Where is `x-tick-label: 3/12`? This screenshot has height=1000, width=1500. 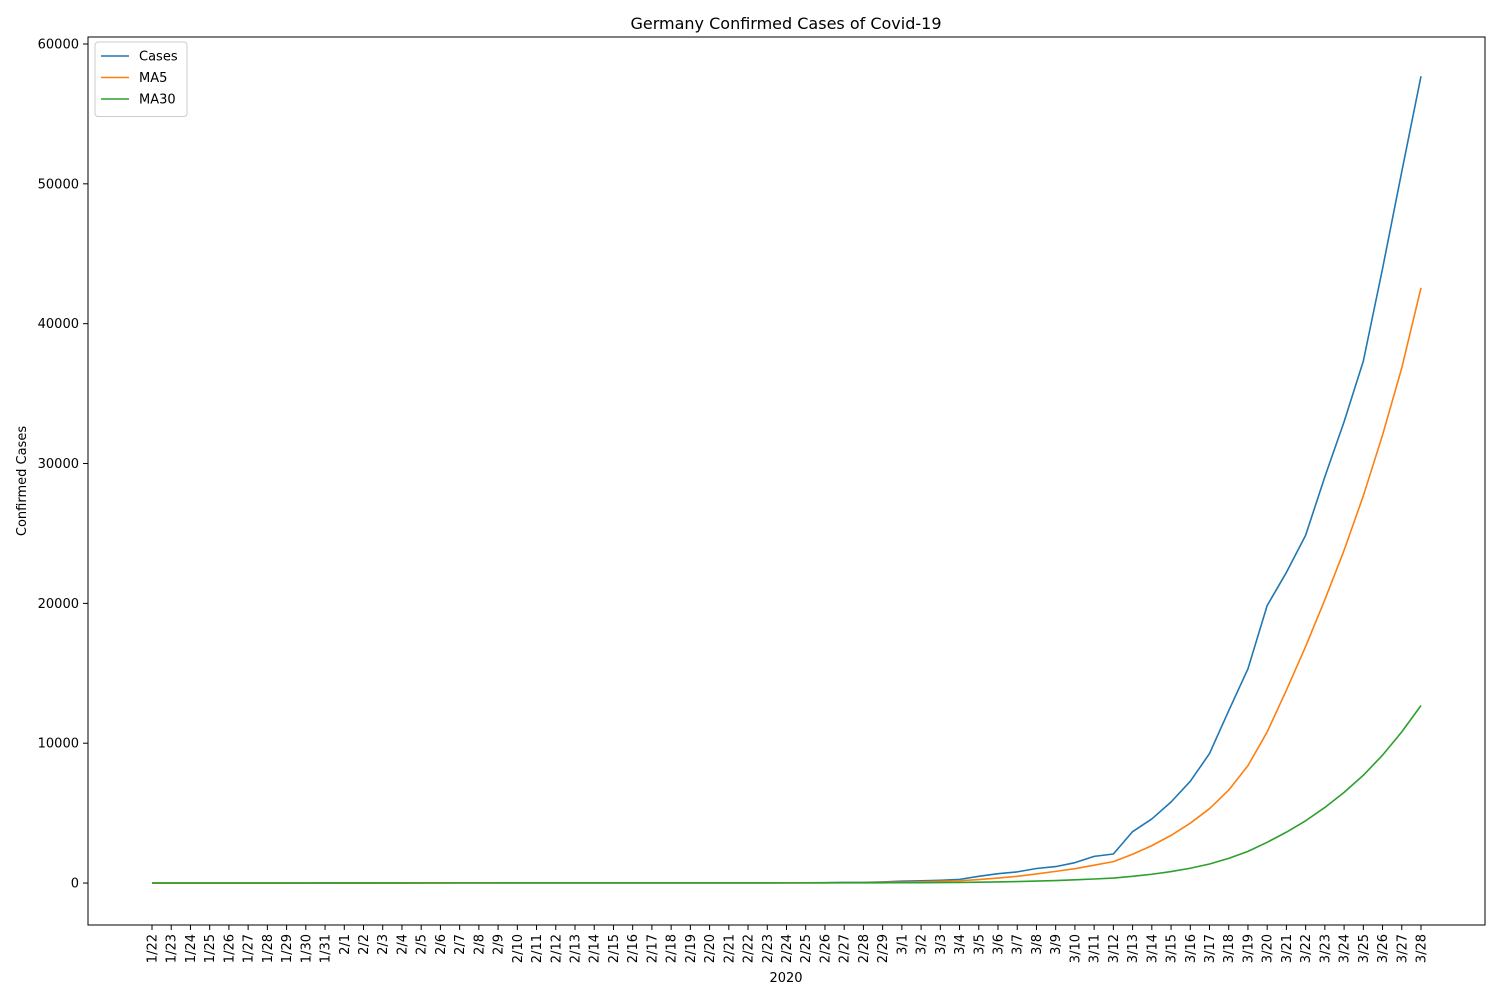
x-tick-label: 3/12 is located at coordinates (1114, 948).